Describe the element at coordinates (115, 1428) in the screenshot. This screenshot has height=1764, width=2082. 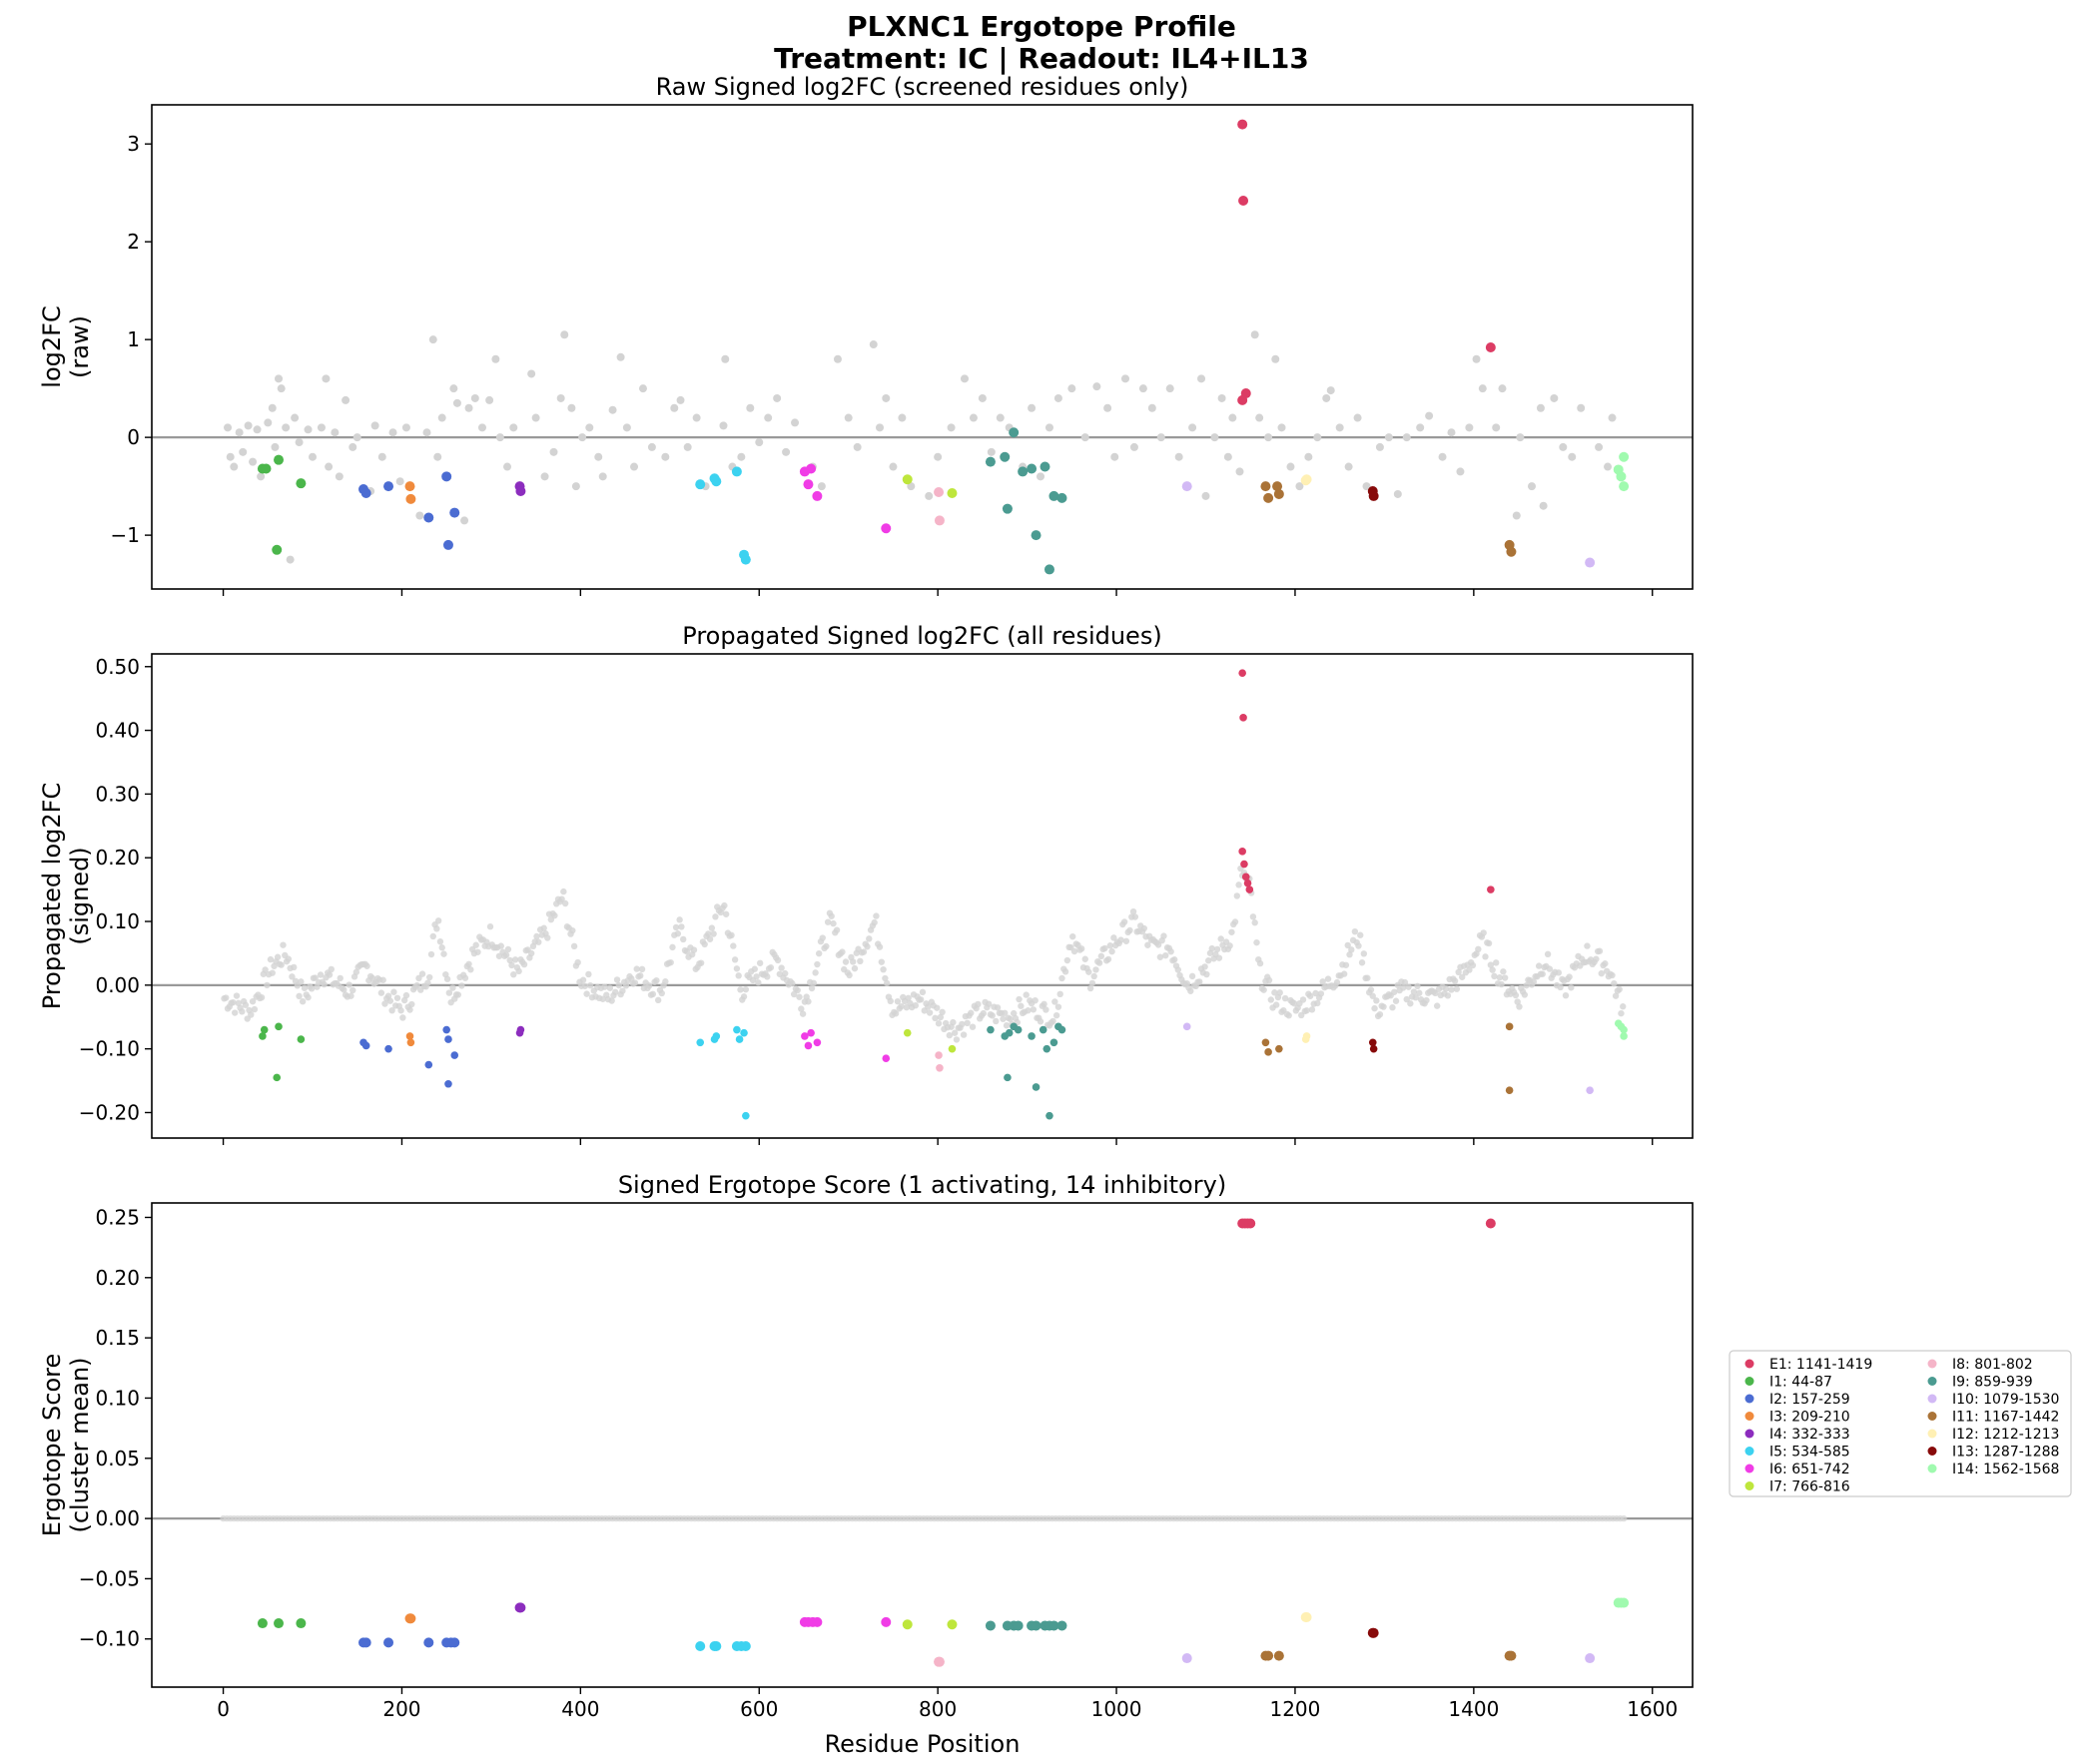
I see `y-axis: 0.25 0.20 0.15 0.10 0.05 0.00 −0.05 −0.10` at that location.